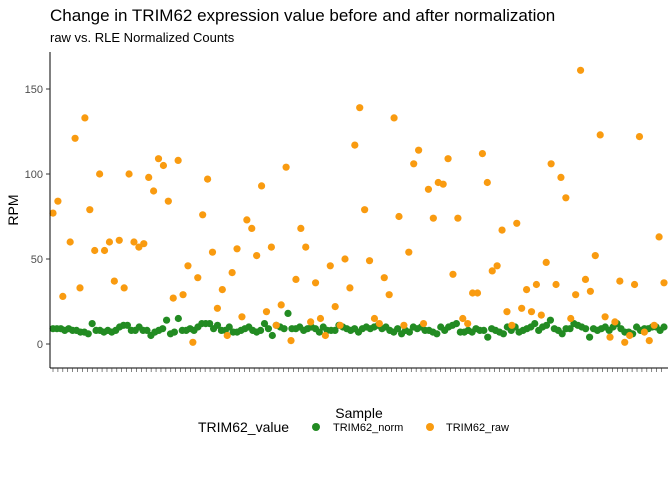 This screenshot has width=672, height=480. What do you see at coordinates (34, 175) in the screenshot?
I see `y-tick-label: 100` at bounding box center [34, 175].